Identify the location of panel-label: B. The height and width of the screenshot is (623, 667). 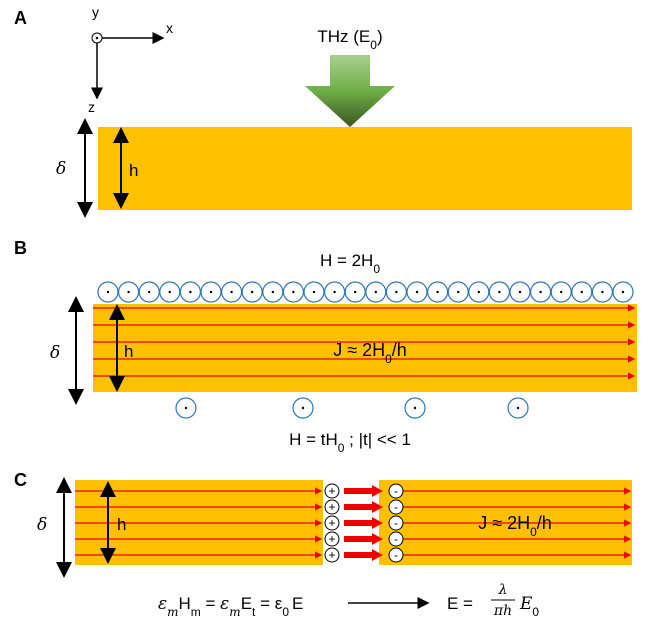
(20, 248).